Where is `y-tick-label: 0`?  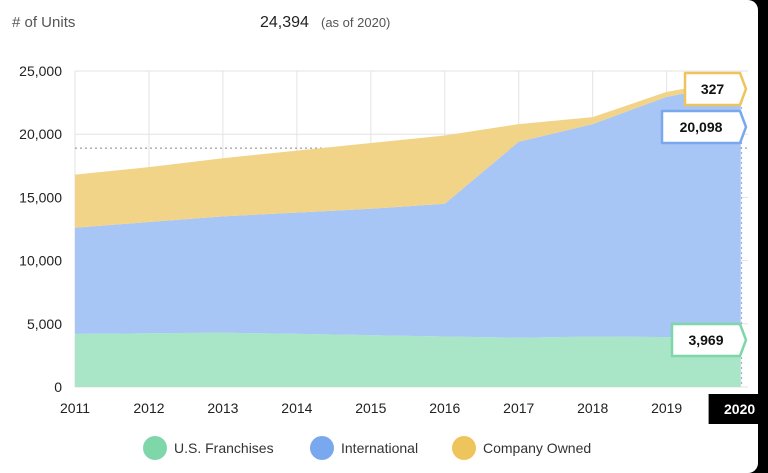 y-tick-label: 0 is located at coordinates (58, 387).